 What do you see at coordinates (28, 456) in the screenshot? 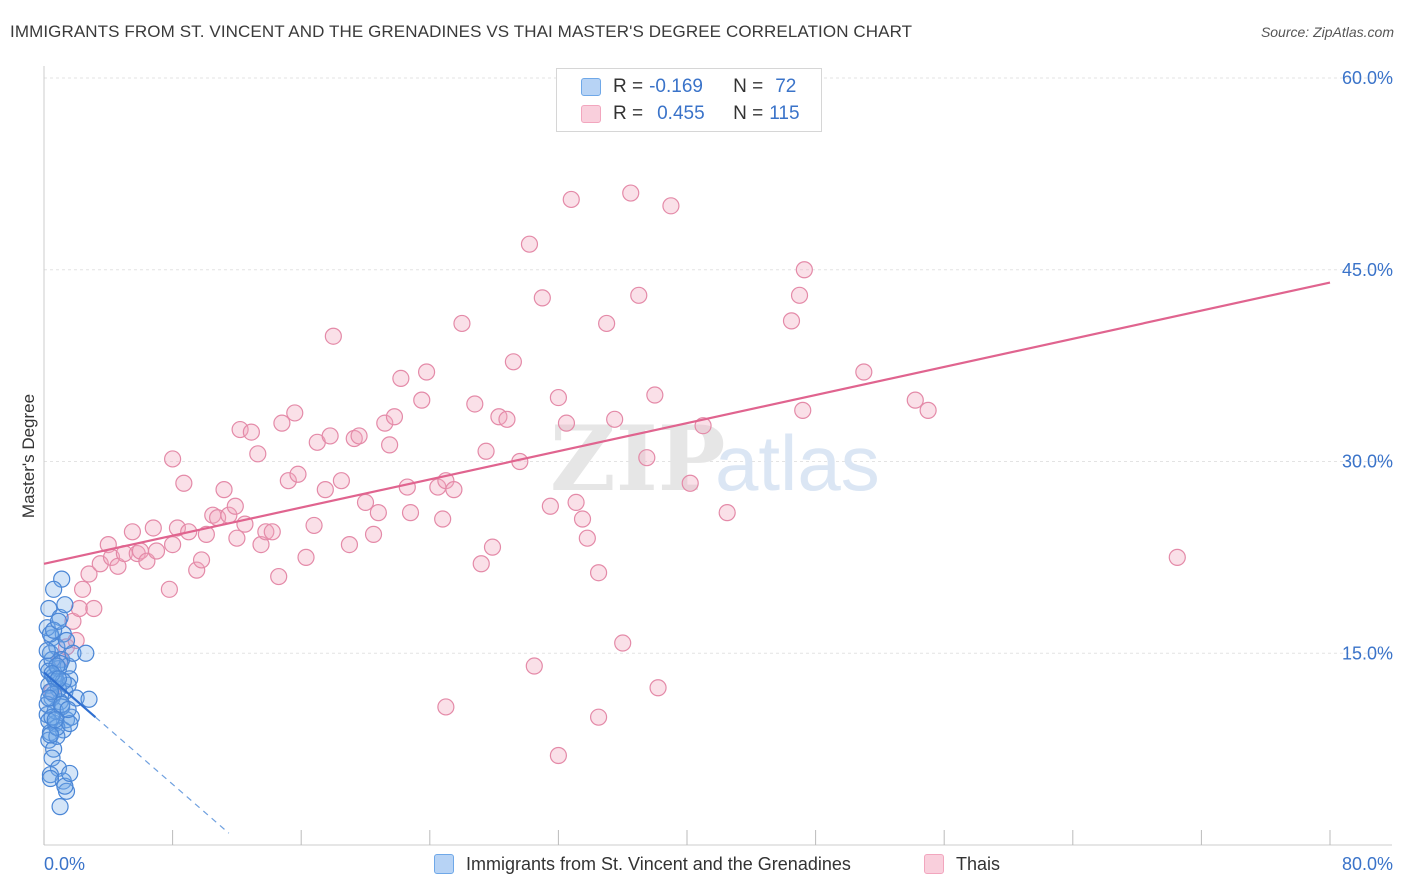
I see `y-axis-label: Master's Degree` at bounding box center [28, 456].